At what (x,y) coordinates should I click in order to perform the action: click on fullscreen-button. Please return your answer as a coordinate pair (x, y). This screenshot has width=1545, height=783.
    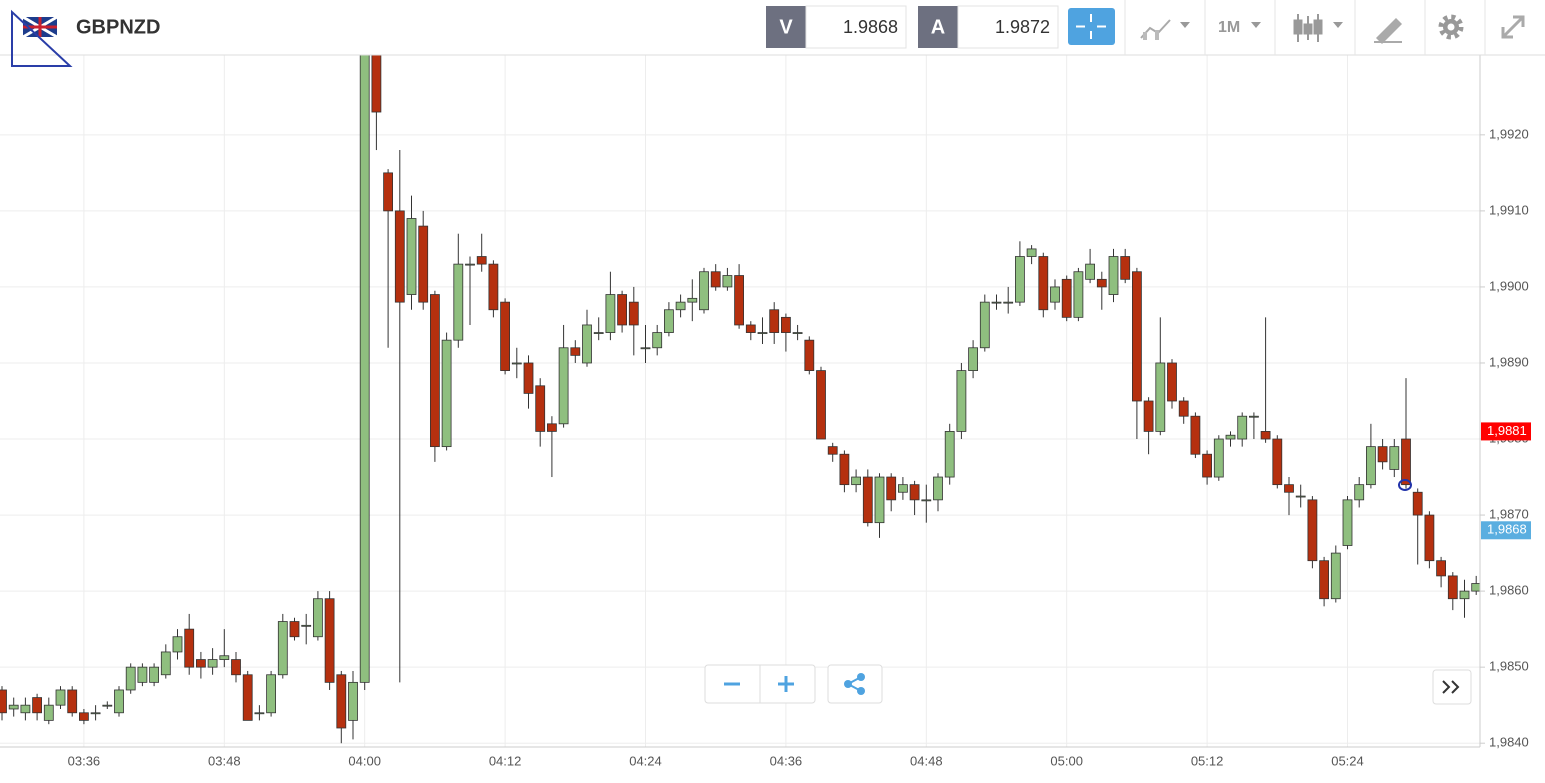
    Looking at the image, I should click on (1513, 27).